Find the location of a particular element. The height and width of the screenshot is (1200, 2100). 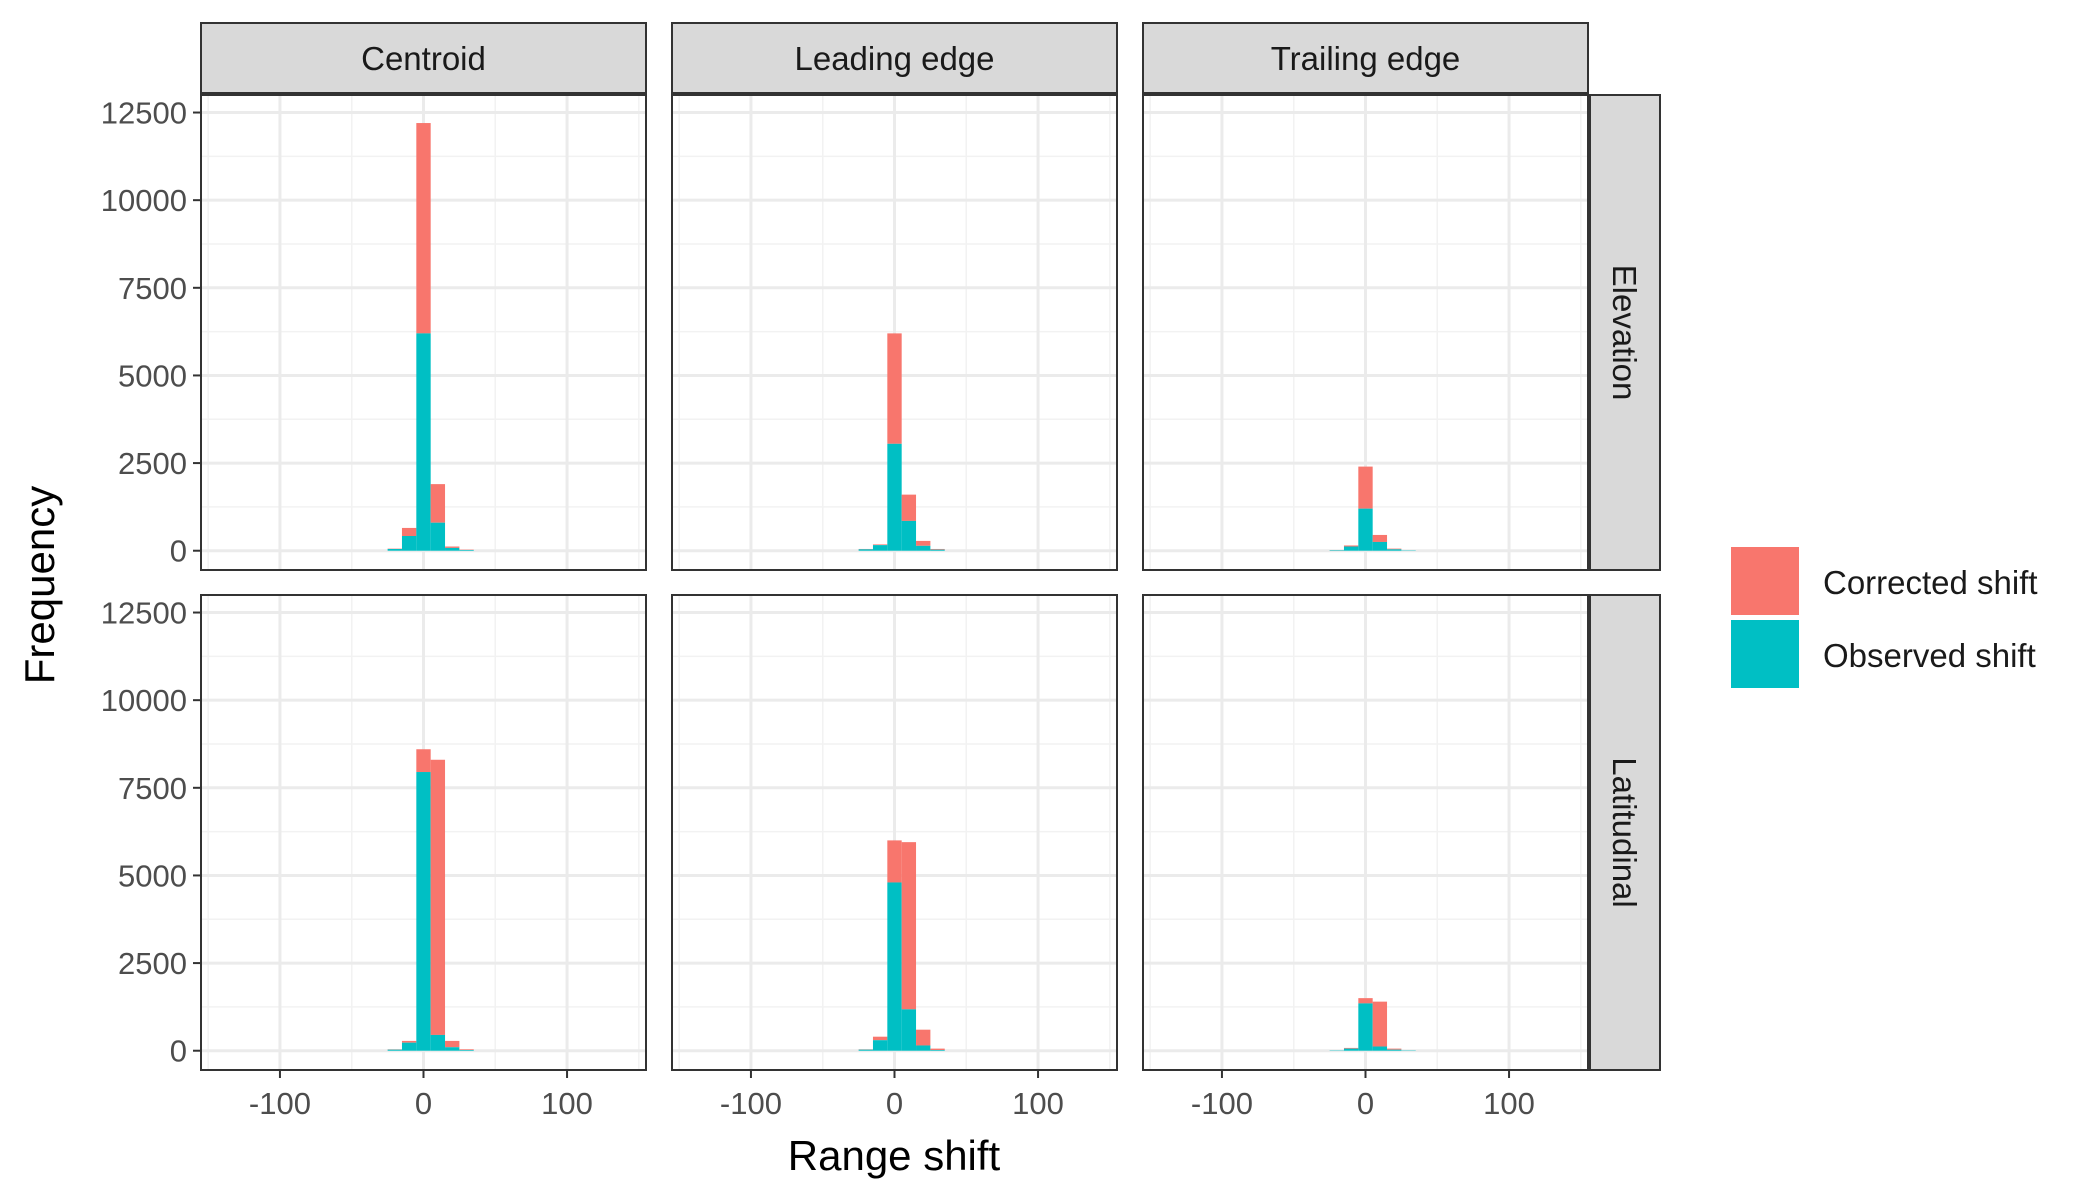

strip-elevation: Elevation is located at coordinates (1625, 332).